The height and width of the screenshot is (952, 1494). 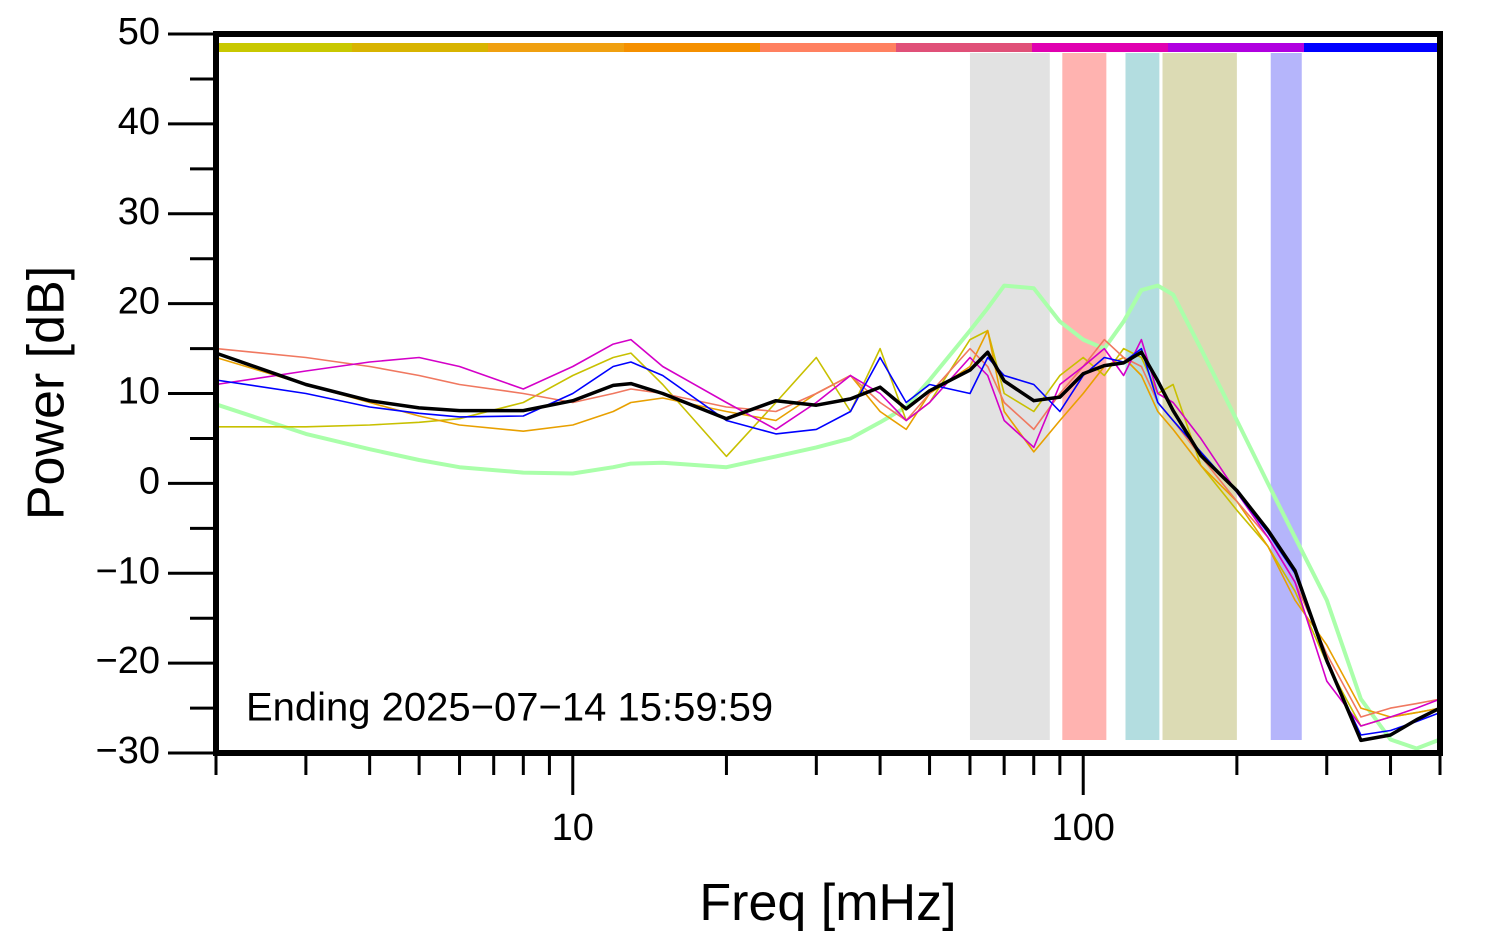 I want to click on y-tick-label: 50, so click(x=139, y=32).